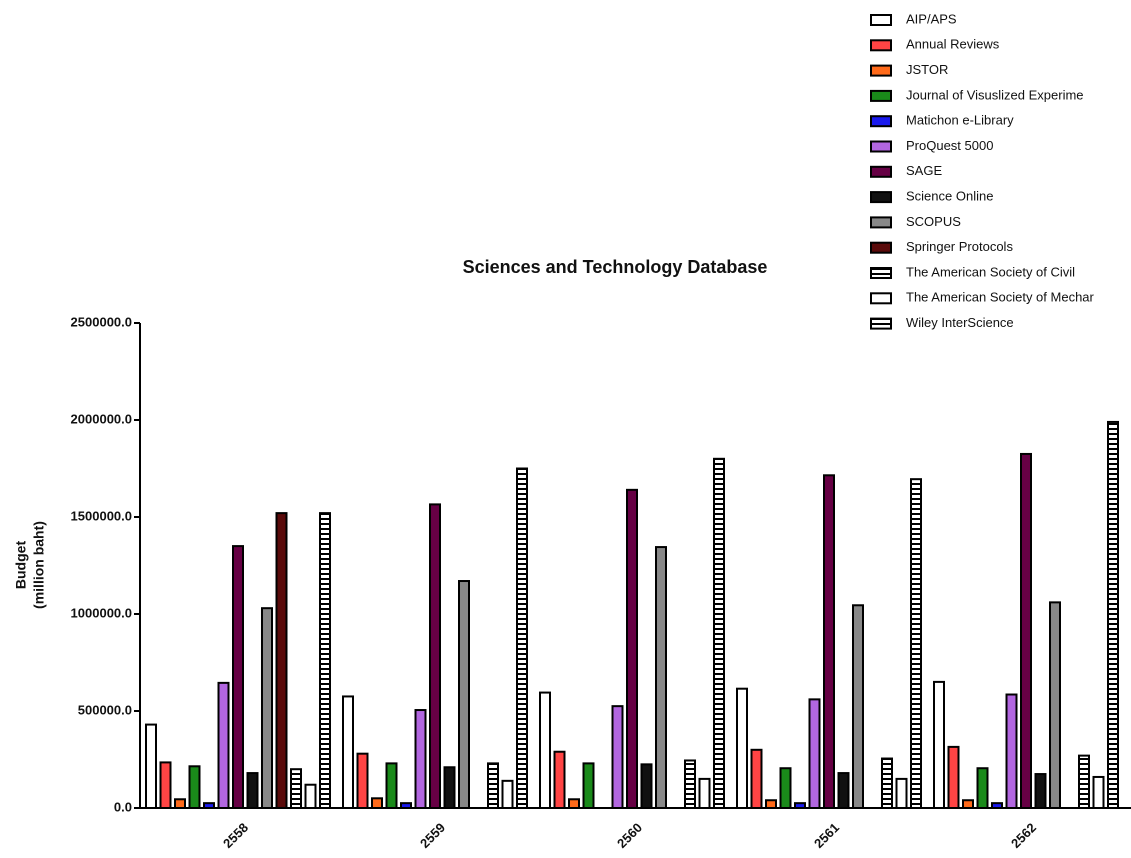 This screenshot has width=1131, height=858. Describe the element at coordinates (990, 271) in the screenshot. I see `legend-label: The American Society of Civil` at that location.